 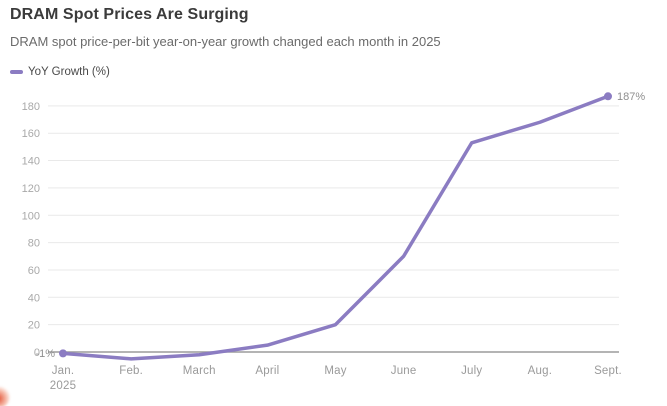 What do you see at coordinates (31, 216) in the screenshot?
I see `y-tick-label: 100` at bounding box center [31, 216].